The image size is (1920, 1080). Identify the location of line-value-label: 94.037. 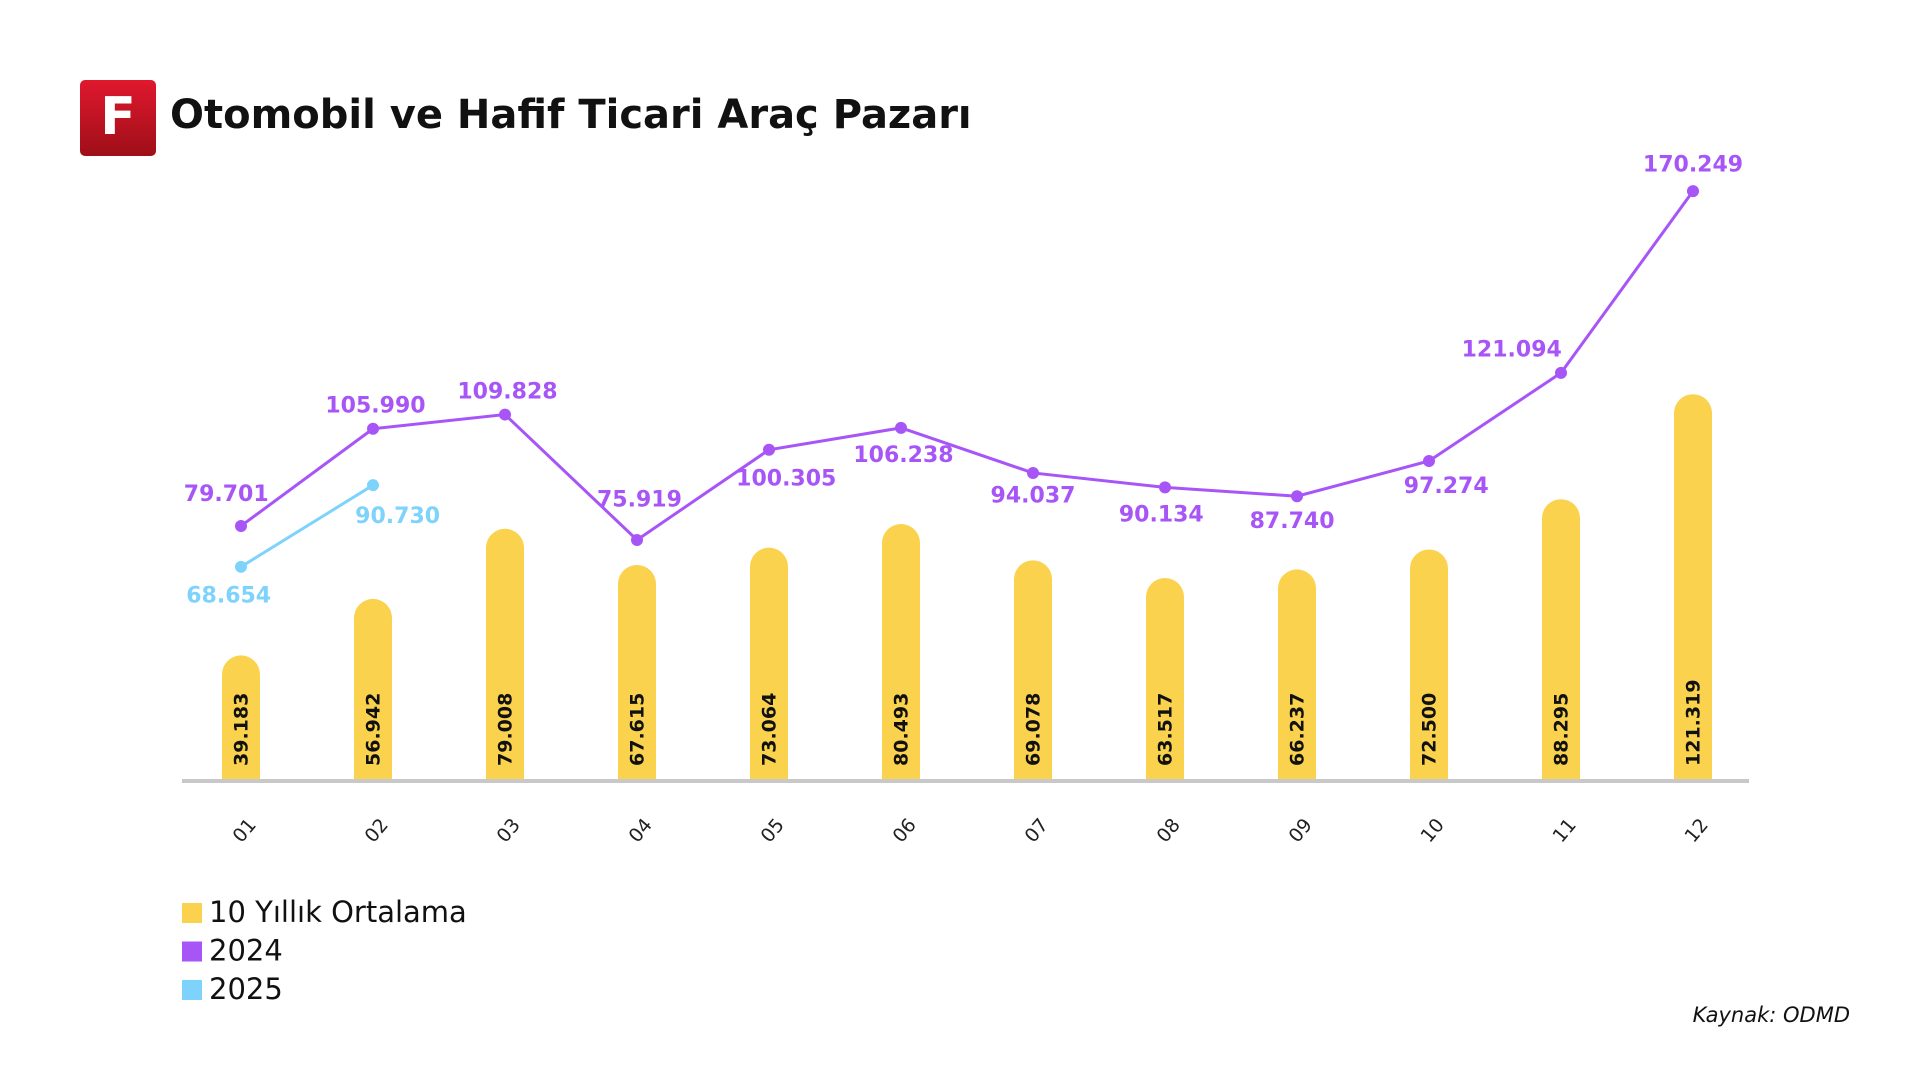
(1033, 495).